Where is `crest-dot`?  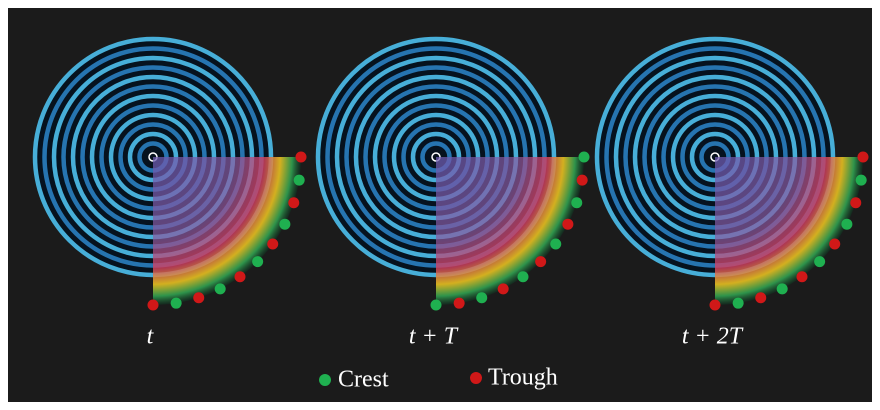
crest-dot is located at coordinates (325, 380).